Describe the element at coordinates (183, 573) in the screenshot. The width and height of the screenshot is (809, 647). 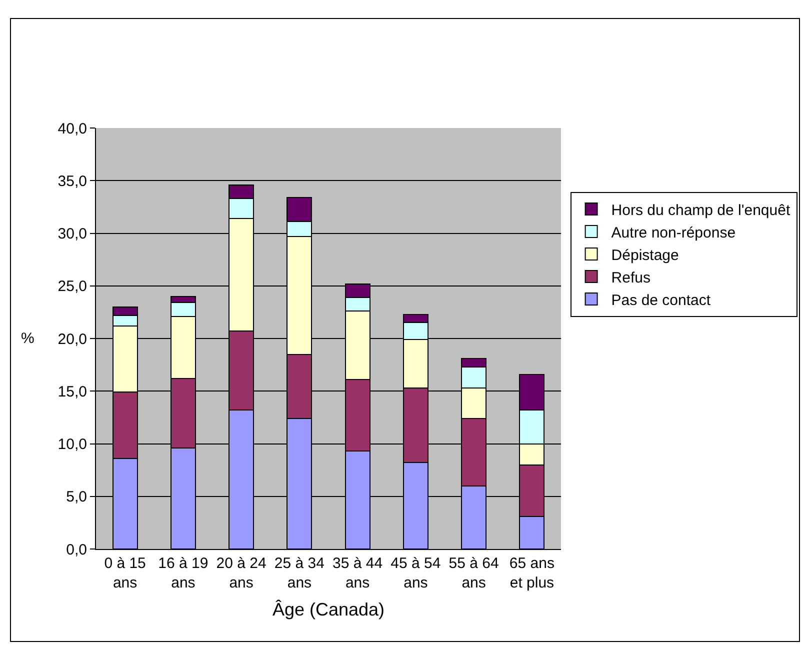
I see `x-tick-label: 16 à 19 ans` at that location.